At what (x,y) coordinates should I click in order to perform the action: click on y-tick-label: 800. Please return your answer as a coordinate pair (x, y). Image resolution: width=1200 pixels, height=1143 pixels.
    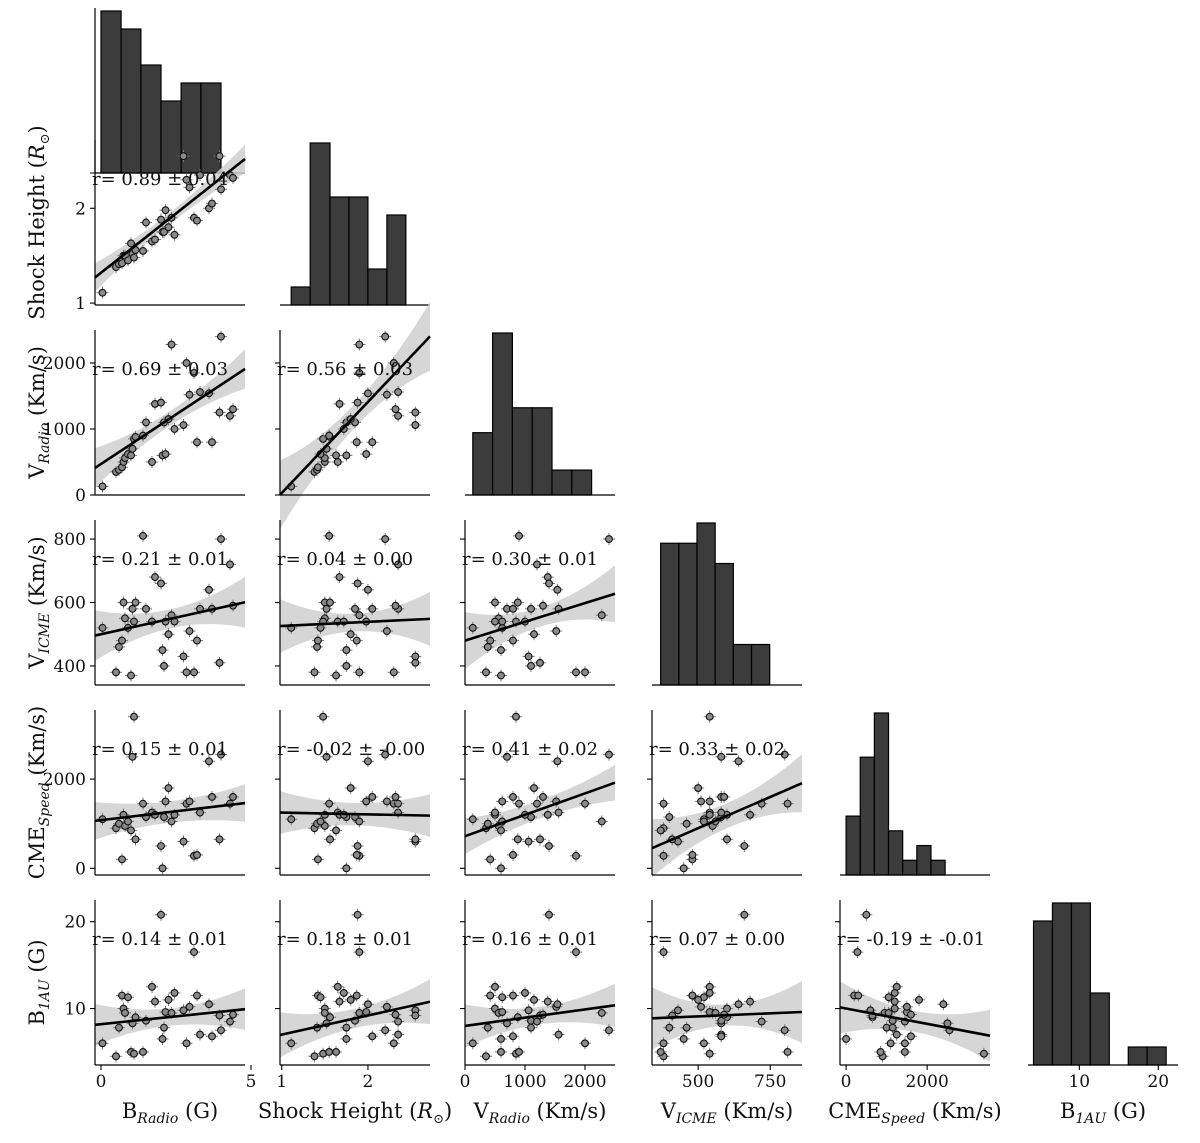
    Looking at the image, I should click on (70, 540).